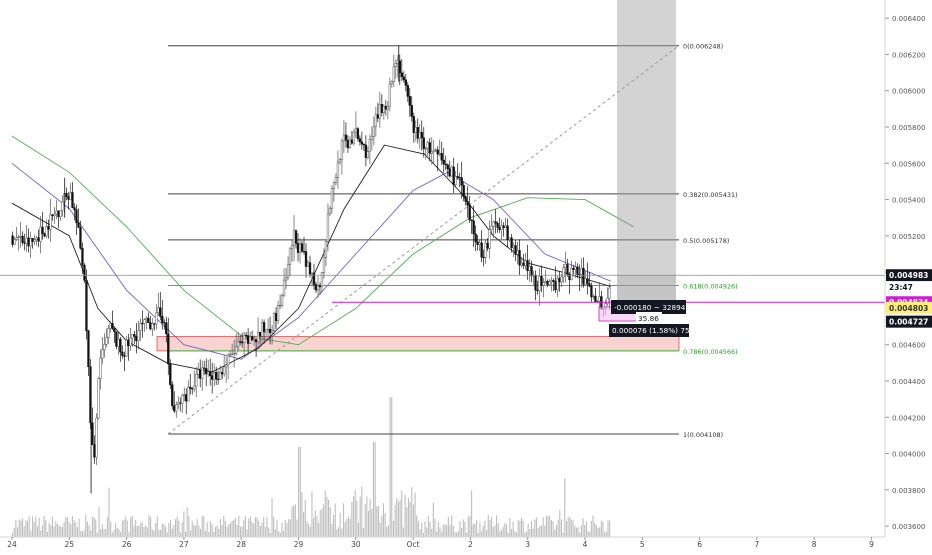 This screenshot has width=932, height=555. I want to click on price-tick-label: 0.004000, so click(908, 455).